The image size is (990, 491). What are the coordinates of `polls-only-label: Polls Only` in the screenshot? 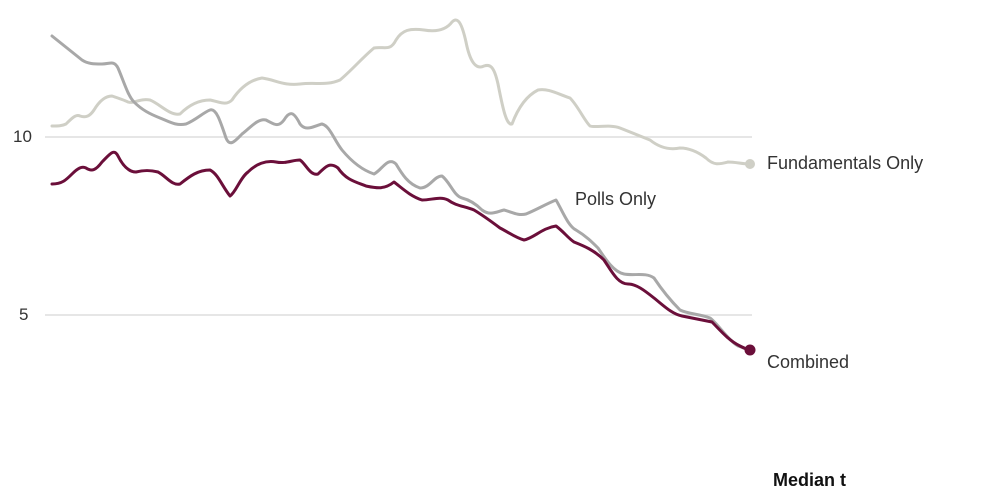 It's located at (616, 199).